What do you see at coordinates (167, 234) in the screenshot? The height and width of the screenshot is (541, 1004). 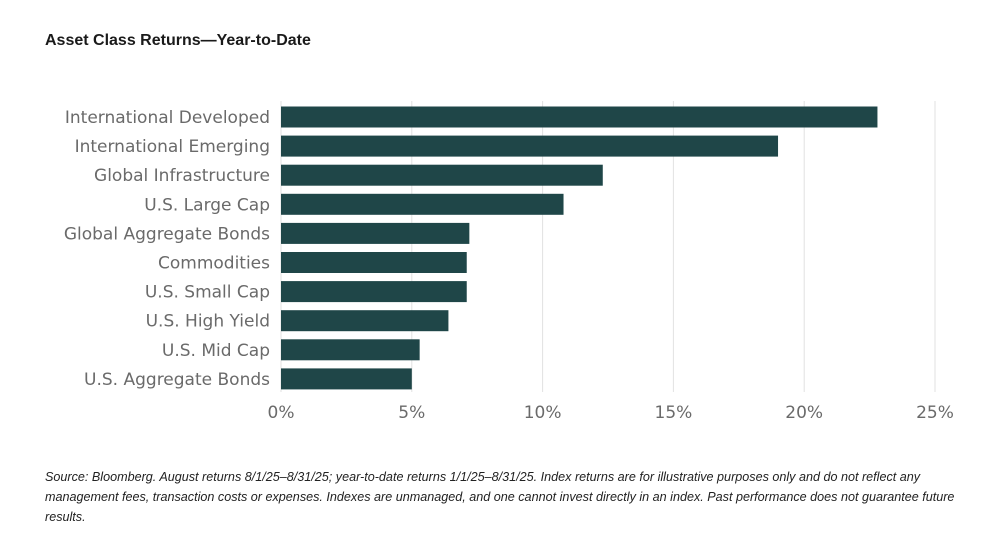 I see `category-label: Global Aggregate Bonds` at bounding box center [167, 234].